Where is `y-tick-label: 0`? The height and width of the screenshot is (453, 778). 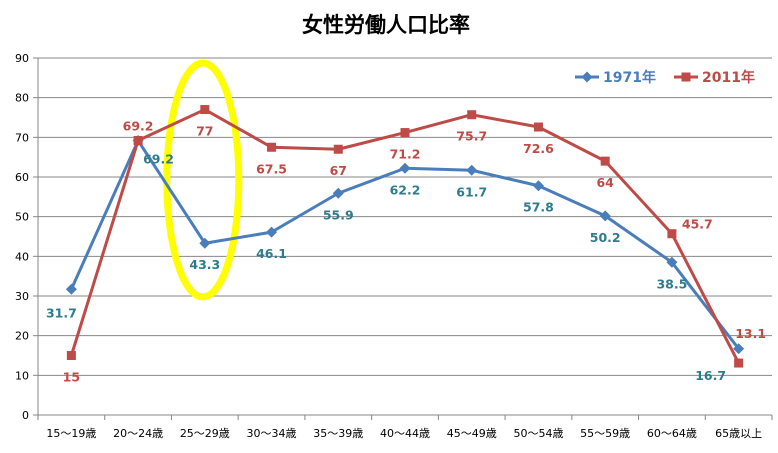
y-tick-label: 0 is located at coordinates (25, 415).